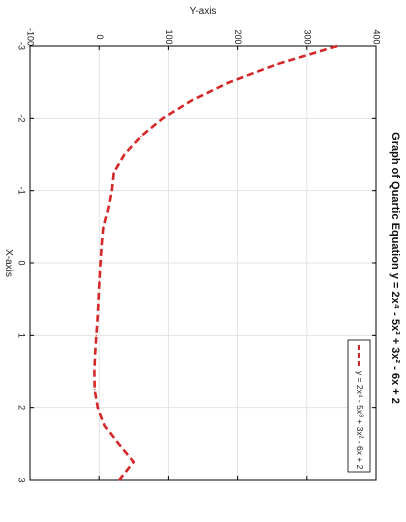 Image resolution: width=406 pixels, height=522 pixels. Describe the element at coordinates (8, 263) in the screenshot. I see `x-axis-title: X-axis` at that location.